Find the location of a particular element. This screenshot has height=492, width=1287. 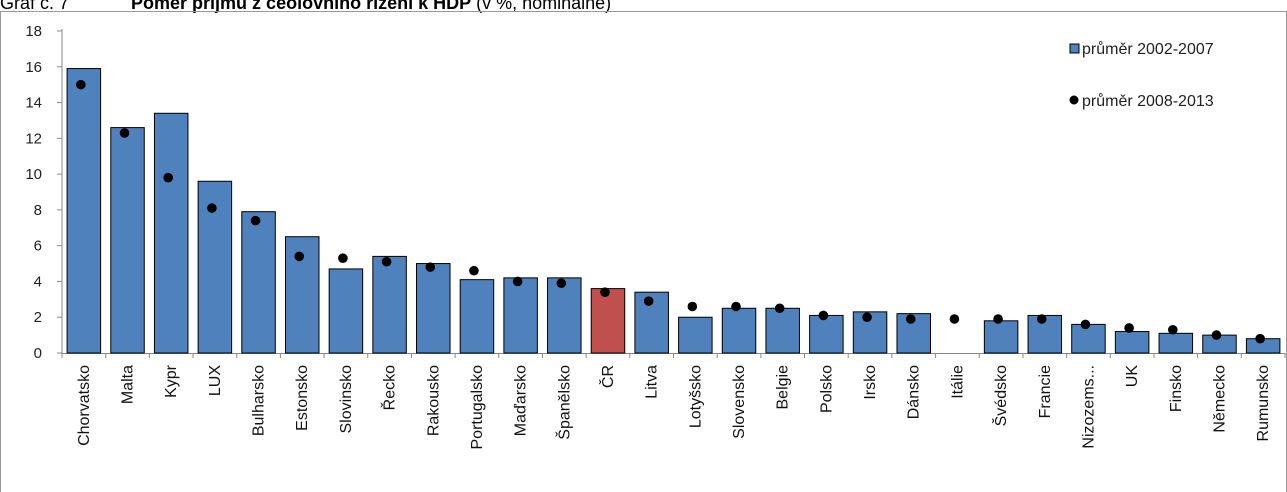

category-label-17: Polsko is located at coordinates (826, 389).